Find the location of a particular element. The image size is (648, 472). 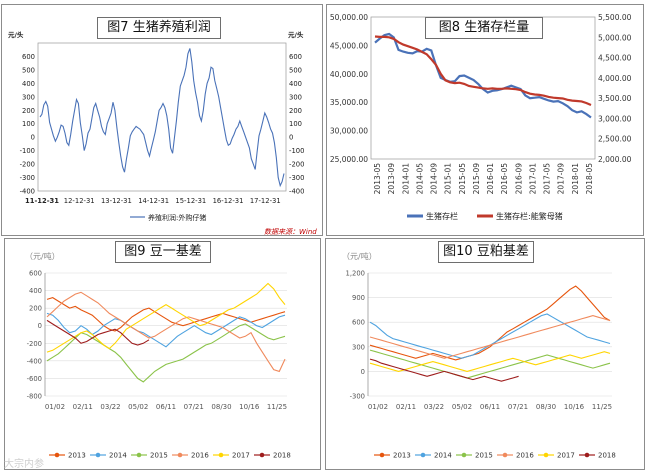

chart-title-fig10: 图10 豆粕基差 is located at coordinates (486, 252).